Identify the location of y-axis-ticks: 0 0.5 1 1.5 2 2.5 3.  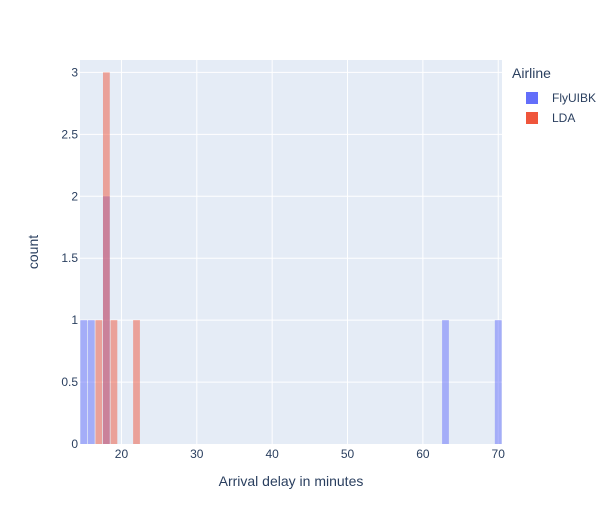
(69, 258).